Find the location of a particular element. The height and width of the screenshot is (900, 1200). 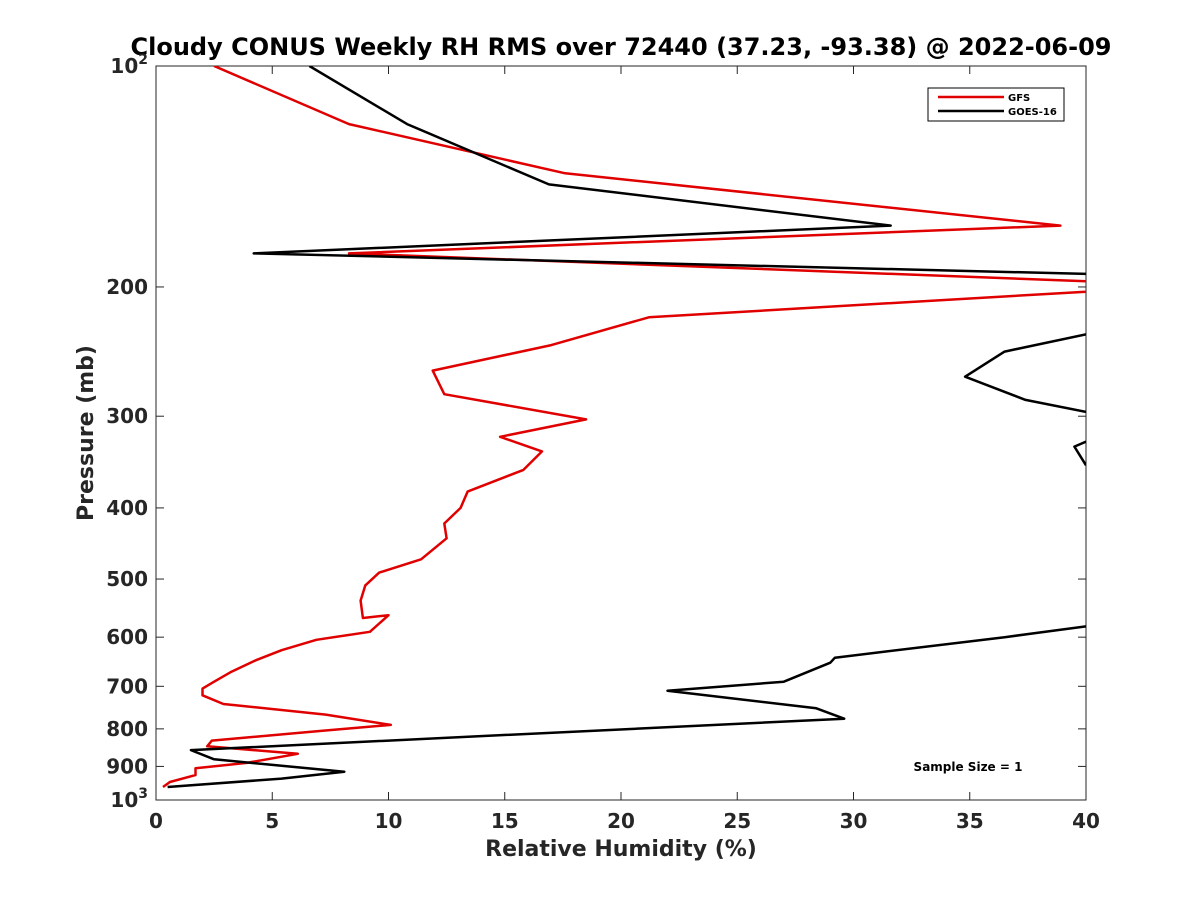

x-tick-label: 10 is located at coordinates (389, 821).